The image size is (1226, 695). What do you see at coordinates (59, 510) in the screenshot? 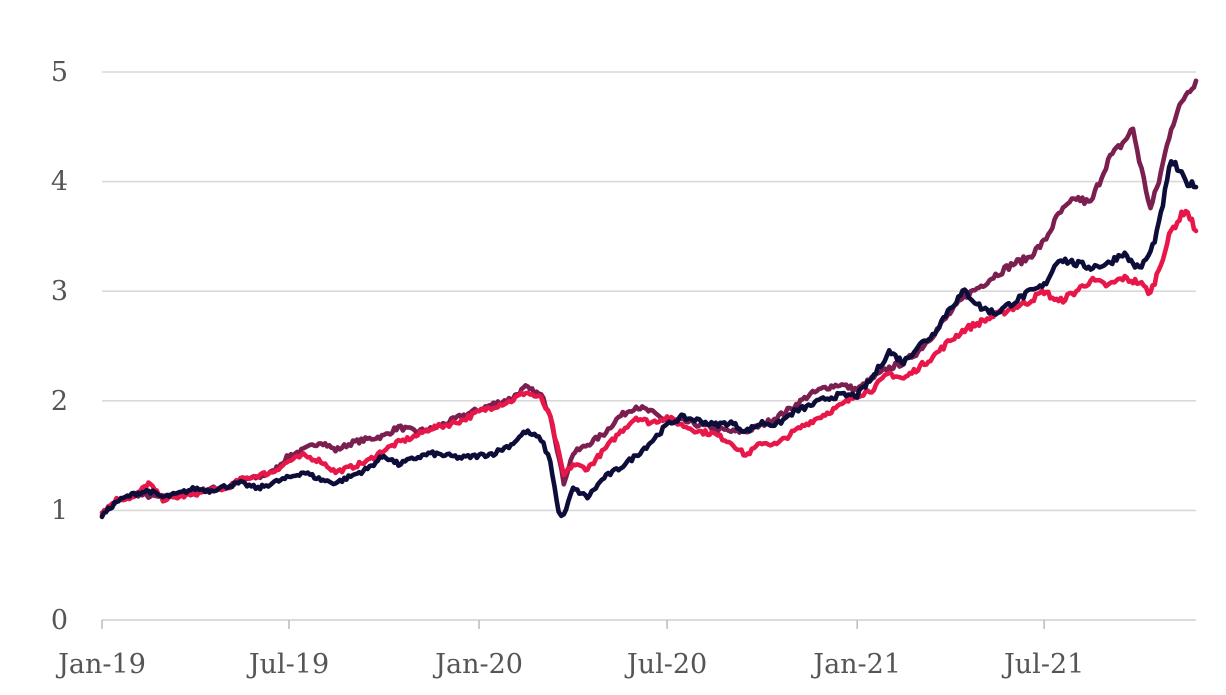
I see `y-tick-label: 1` at bounding box center [59, 510].